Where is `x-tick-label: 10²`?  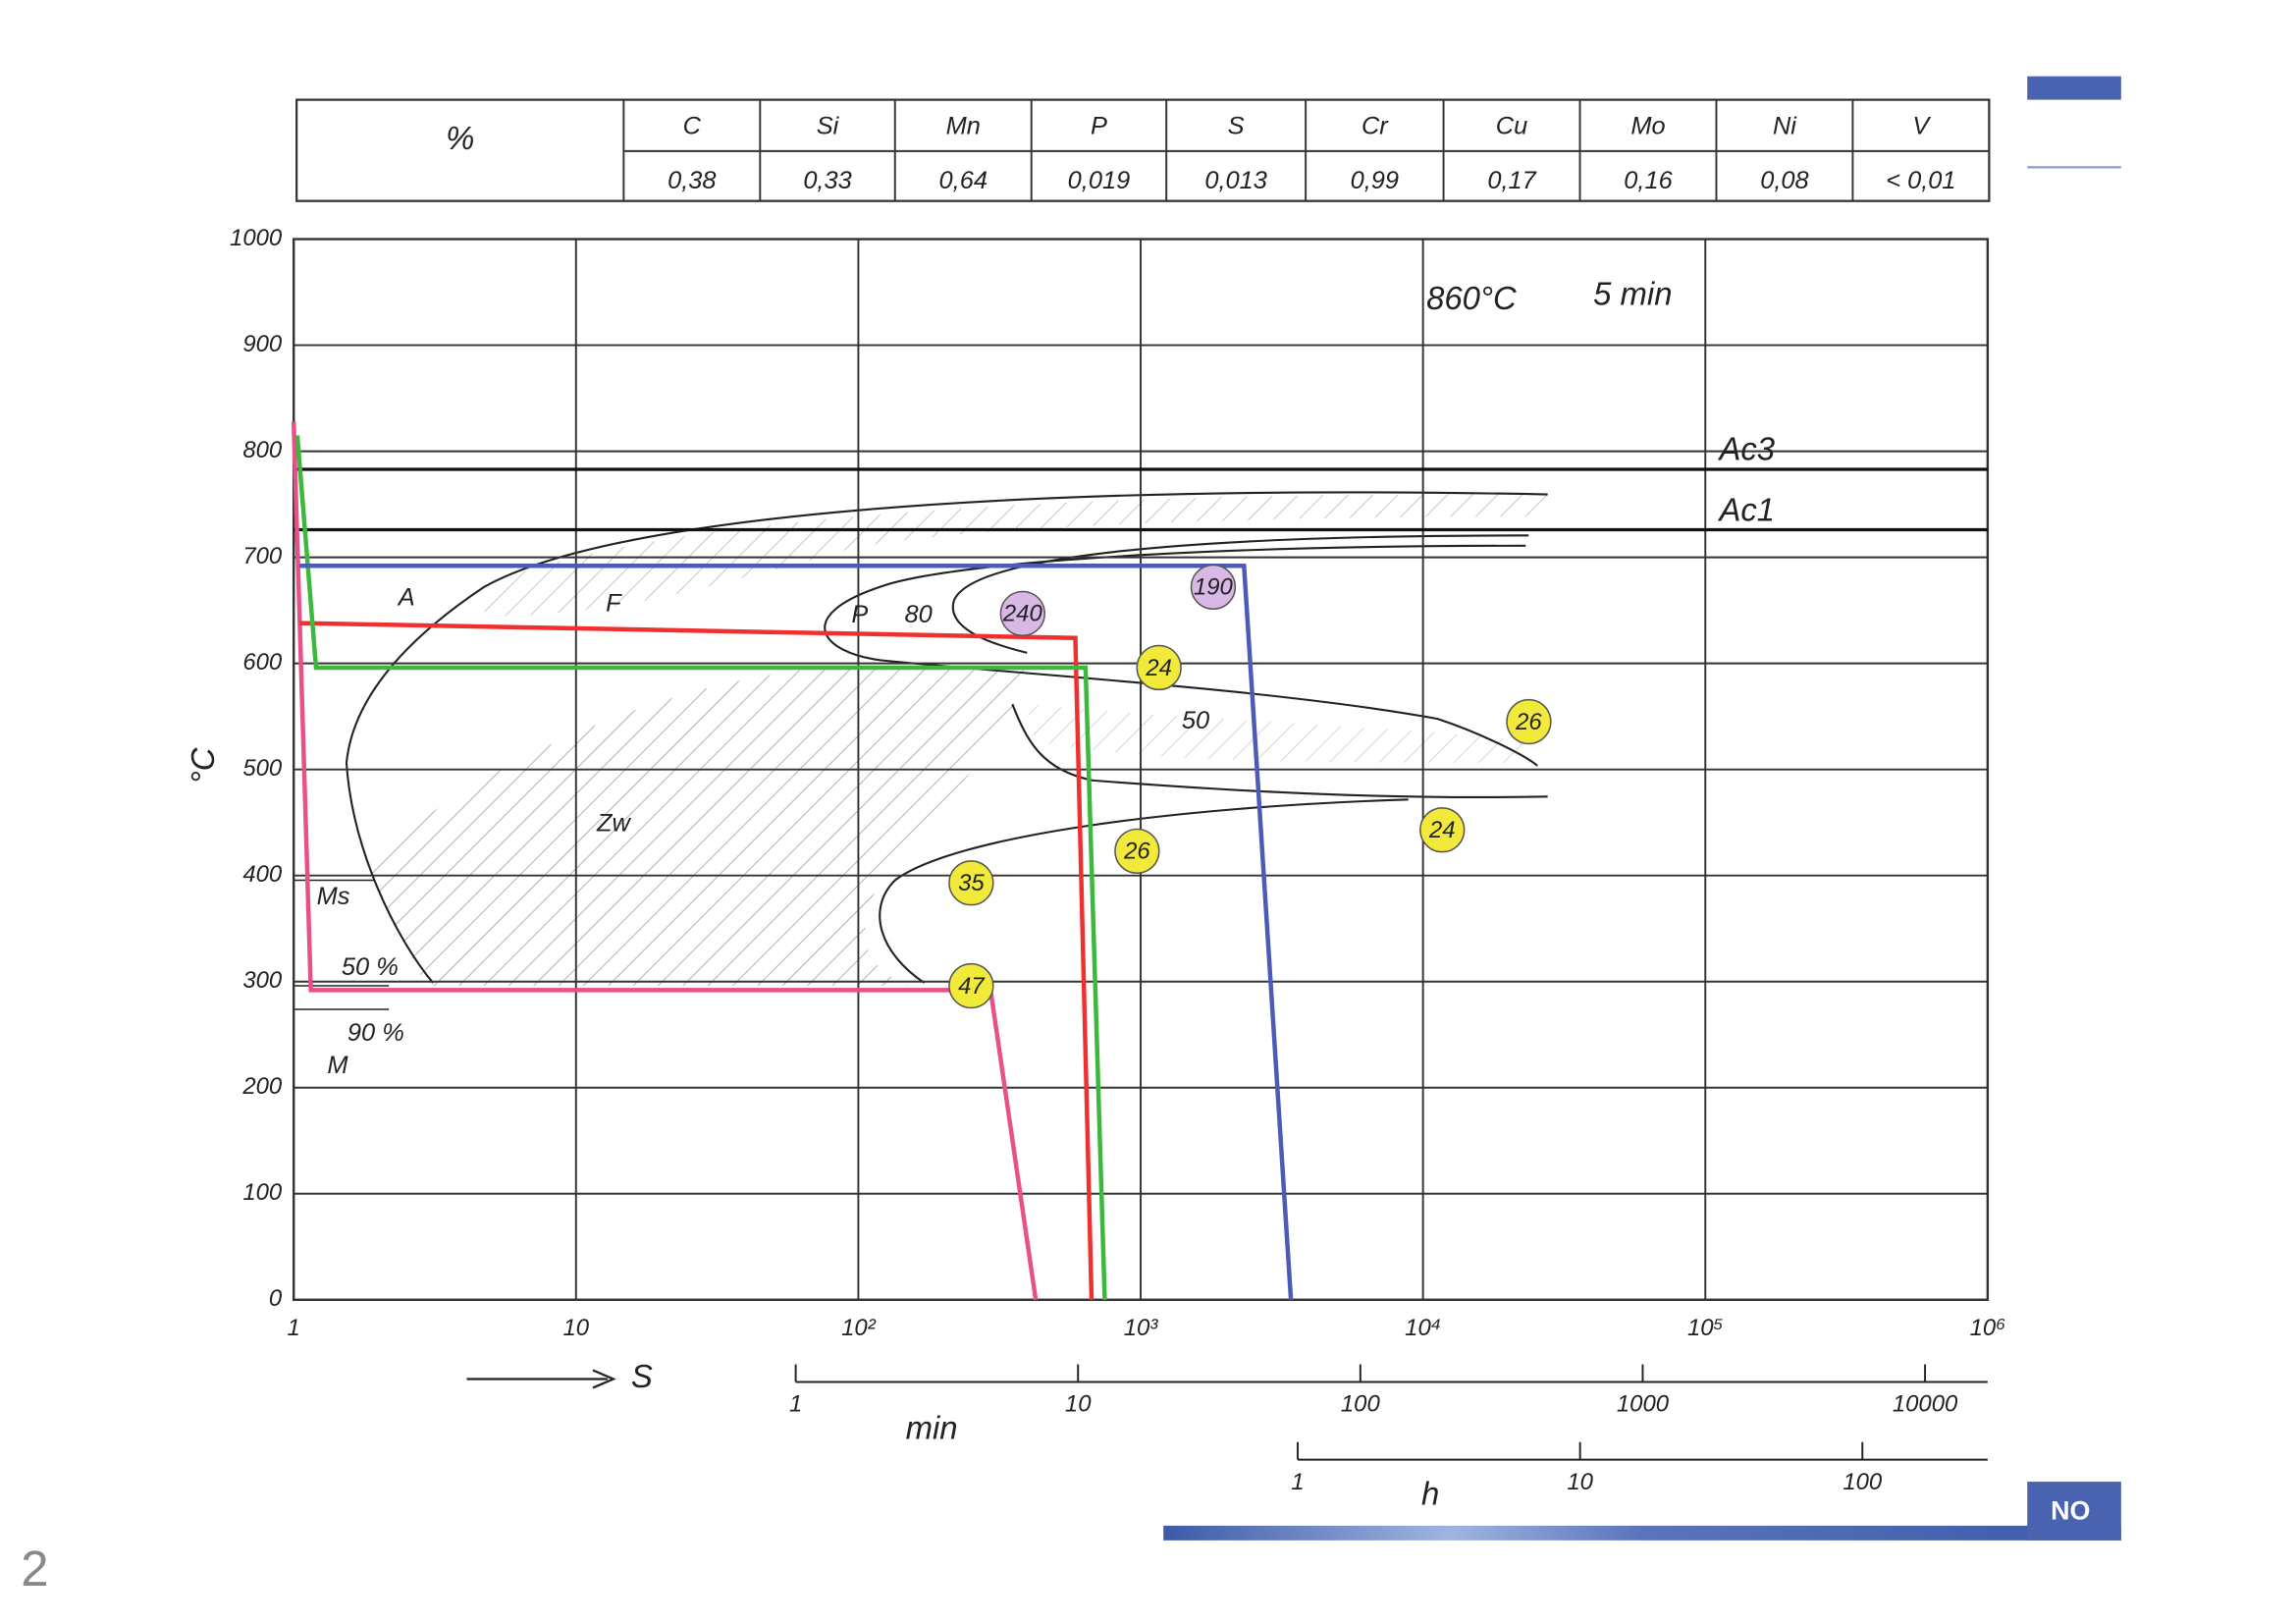
x-tick-label: 10² is located at coordinates (859, 1328).